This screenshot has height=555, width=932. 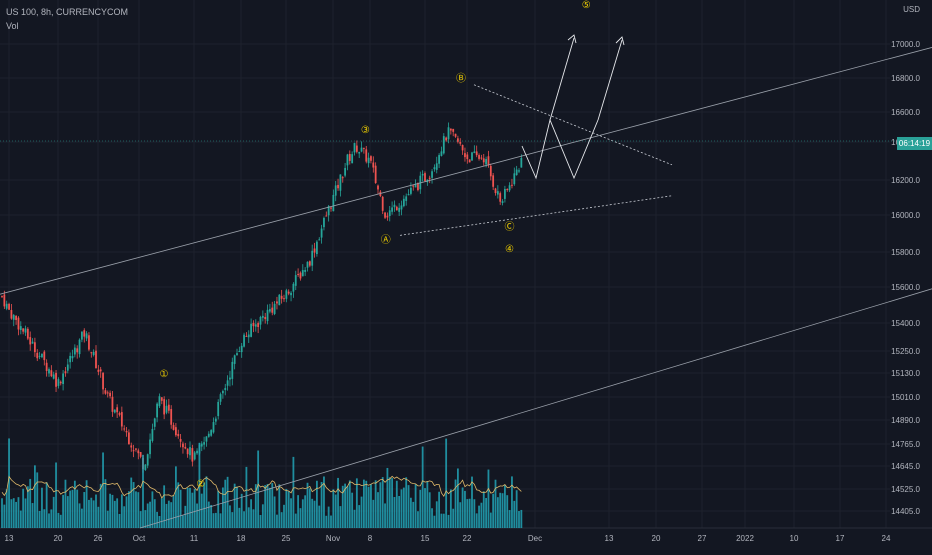 I want to click on x-tick-label: 15, so click(x=425, y=538).